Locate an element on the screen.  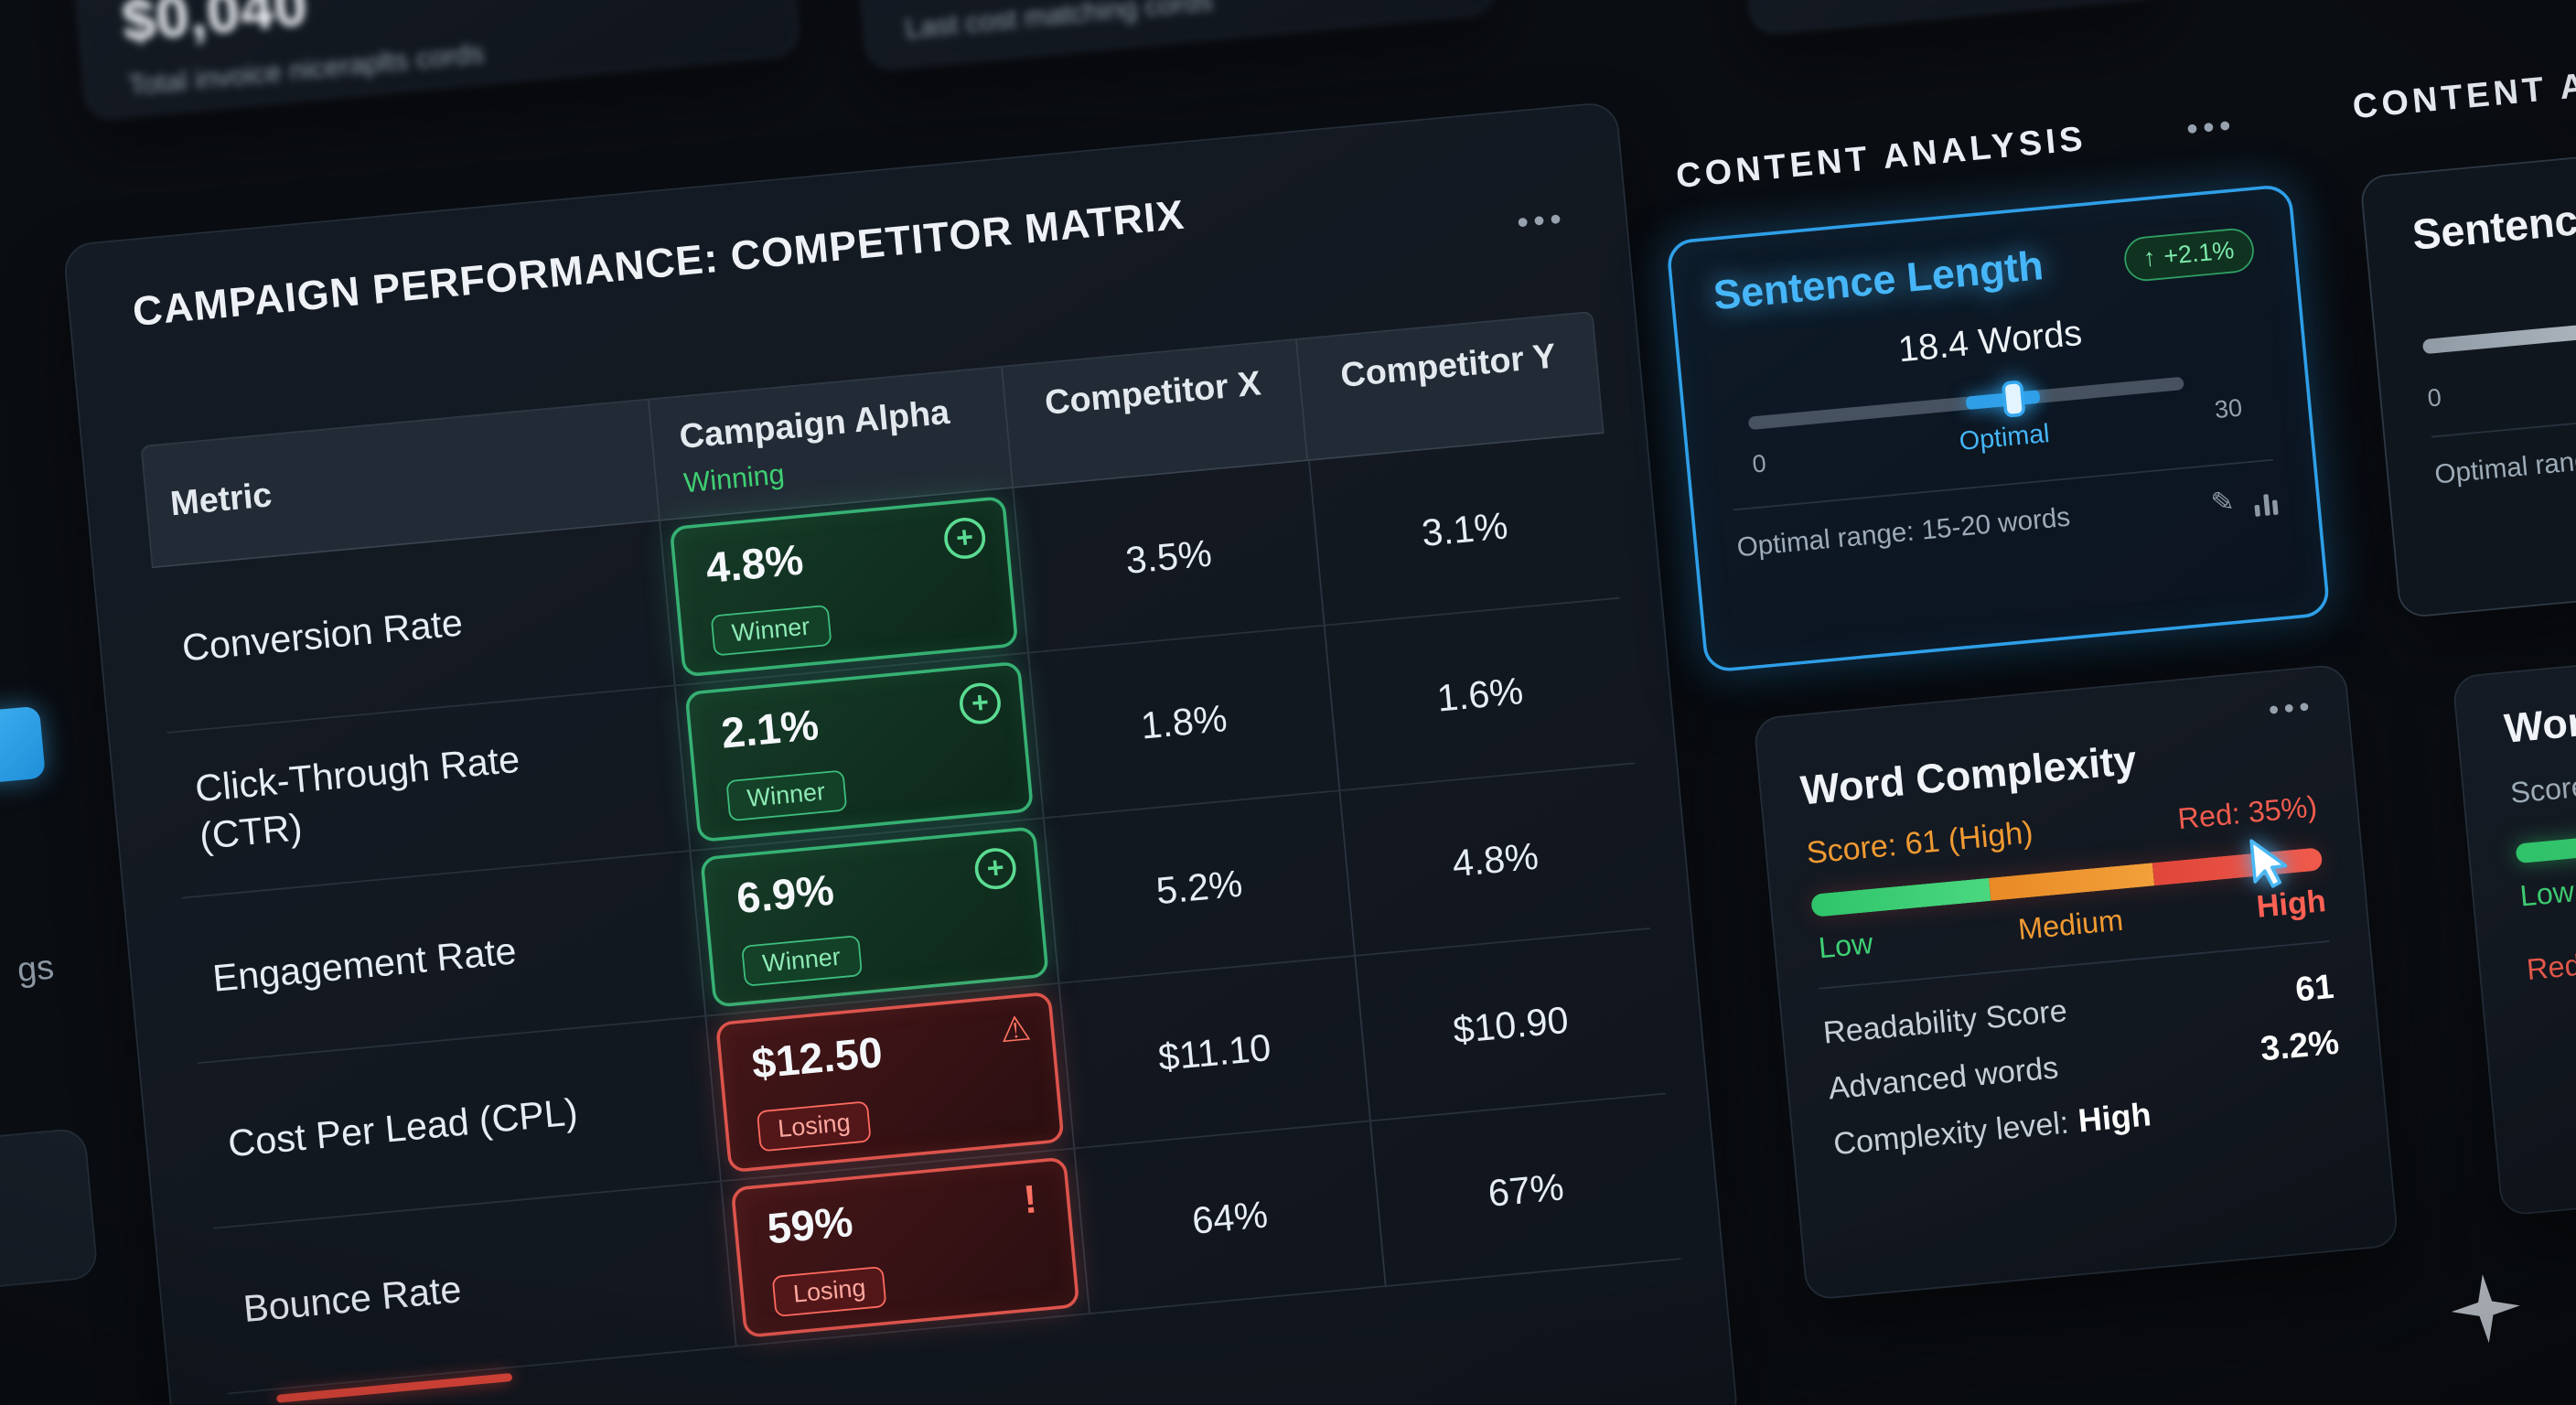
alpha-value-box: 4.8% + Winner is located at coordinates (844, 587).